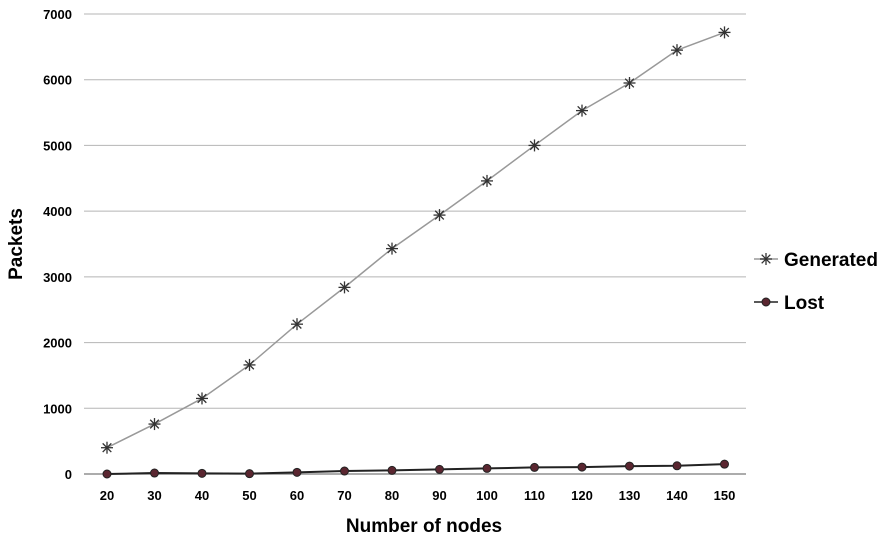 The height and width of the screenshot is (543, 892). Describe the element at coordinates (677, 495) in the screenshot. I see `x-tick-label: 140` at that location.